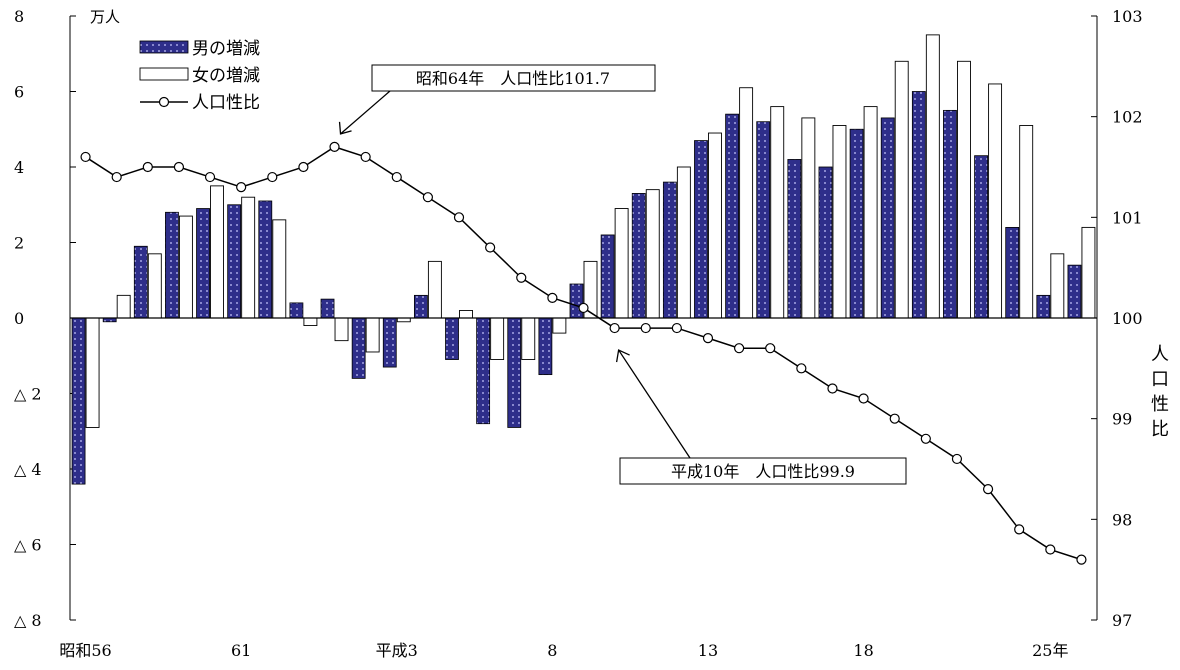  Describe the element at coordinates (164, 102) in the screenshot. I see `legend-line-marker` at that location.